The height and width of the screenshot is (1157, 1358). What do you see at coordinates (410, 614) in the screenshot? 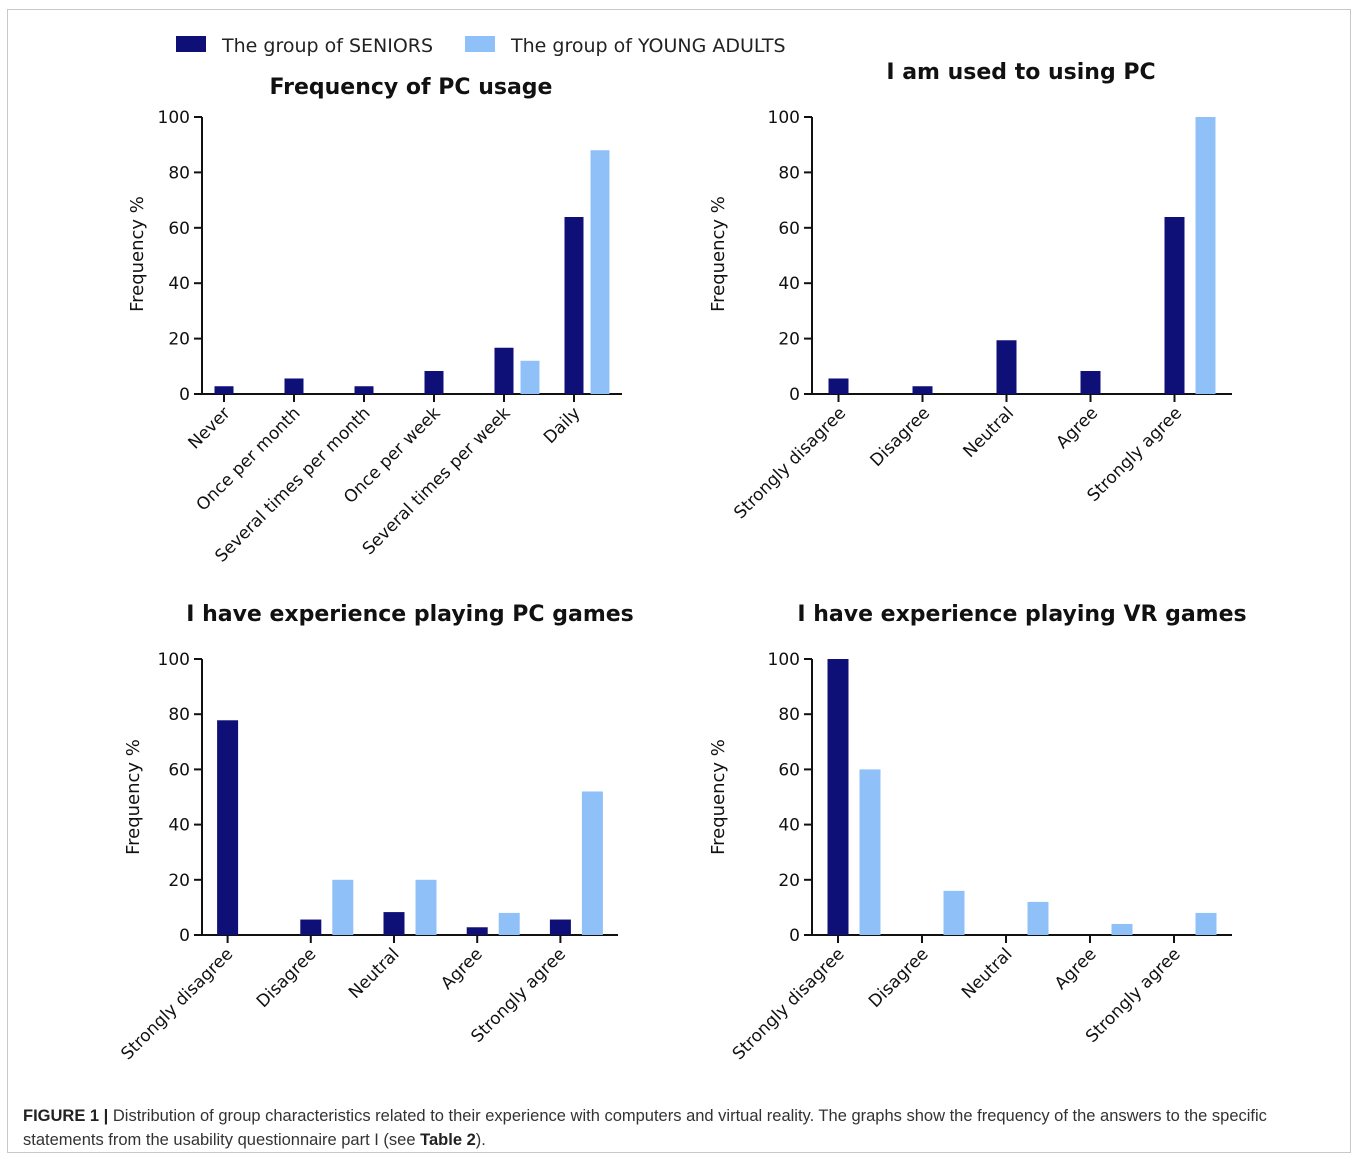
I see `chart-title: I have experience playing PC games` at bounding box center [410, 614].